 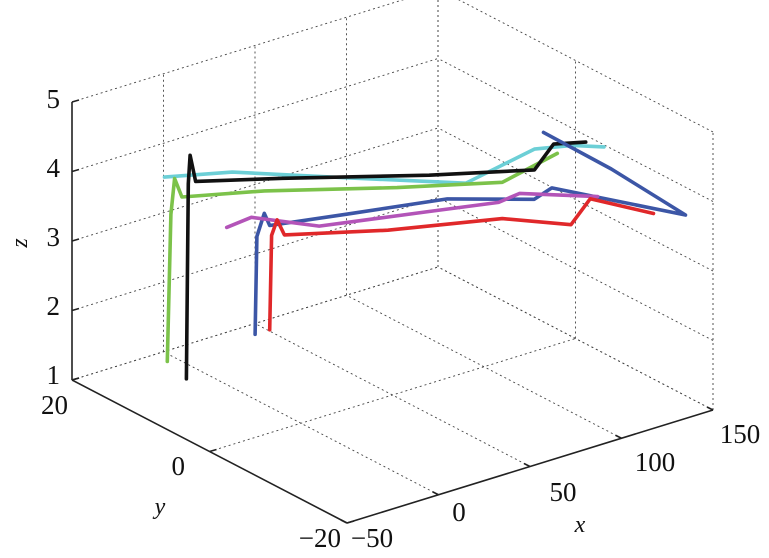 I want to click on x-tick-label: 50, so click(x=563, y=492).